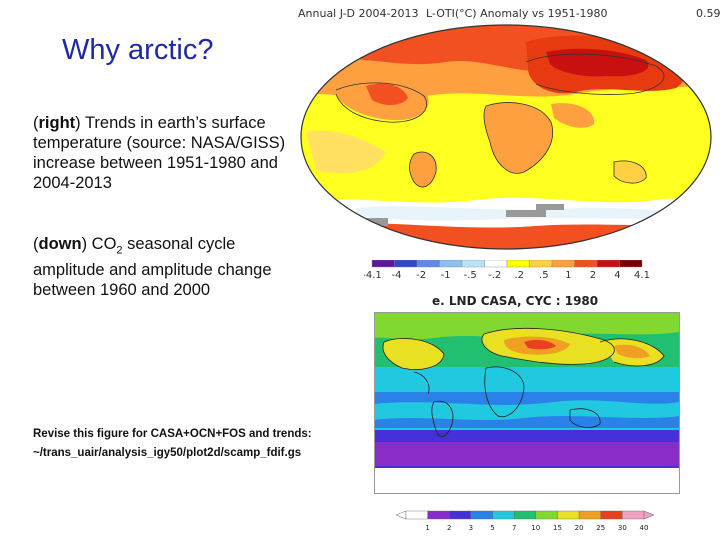 Image resolution: width=720 pixels, height=545 pixels. What do you see at coordinates (593, 275) in the screenshot?
I see `temperature-scale-label: 2` at bounding box center [593, 275].